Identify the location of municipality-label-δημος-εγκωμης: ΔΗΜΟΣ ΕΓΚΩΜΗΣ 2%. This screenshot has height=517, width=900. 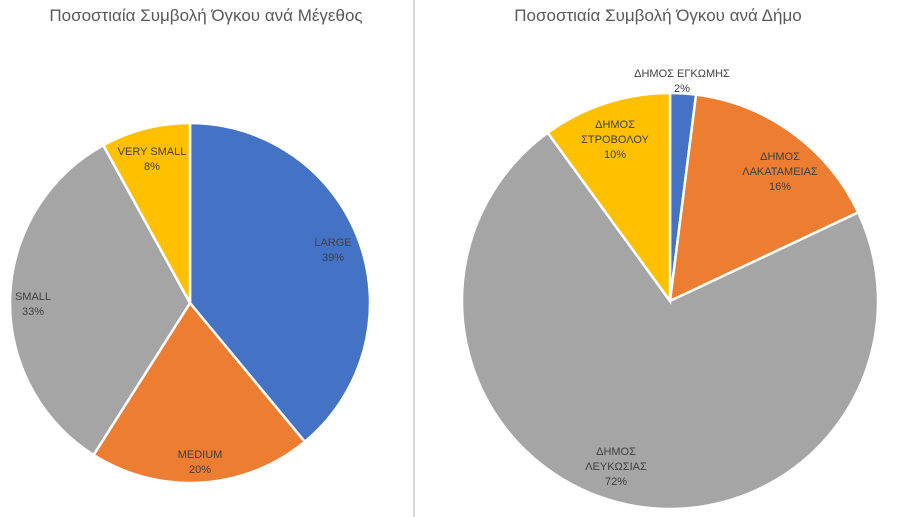
(682, 81).